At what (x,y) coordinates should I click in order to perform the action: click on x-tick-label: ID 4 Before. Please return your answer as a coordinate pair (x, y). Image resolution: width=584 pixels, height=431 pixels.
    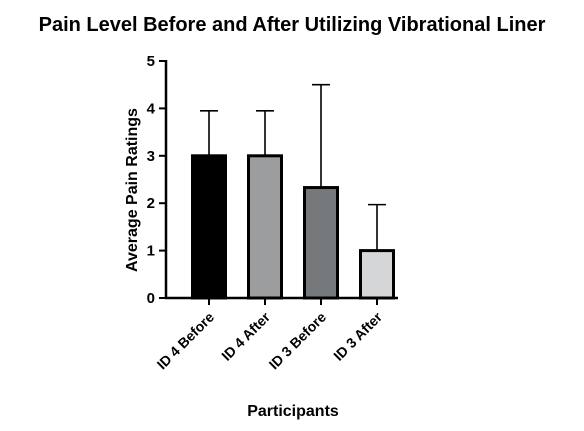
    Looking at the image, I should click on (186, 341).